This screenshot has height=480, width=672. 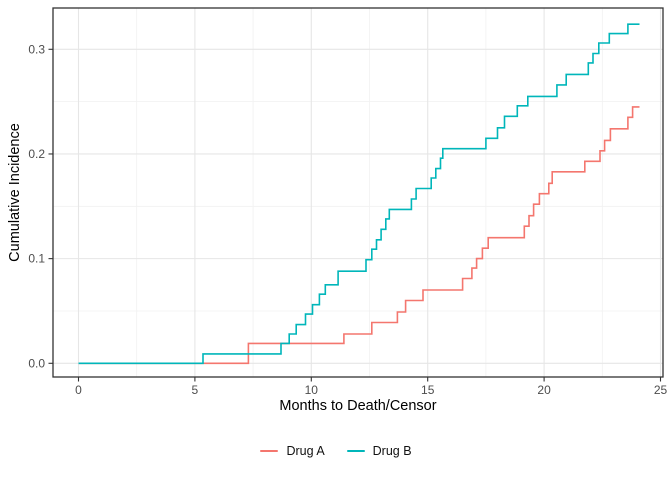 I want to click on legend-label-drug-a: Drug A, so click(x=305, y=451).